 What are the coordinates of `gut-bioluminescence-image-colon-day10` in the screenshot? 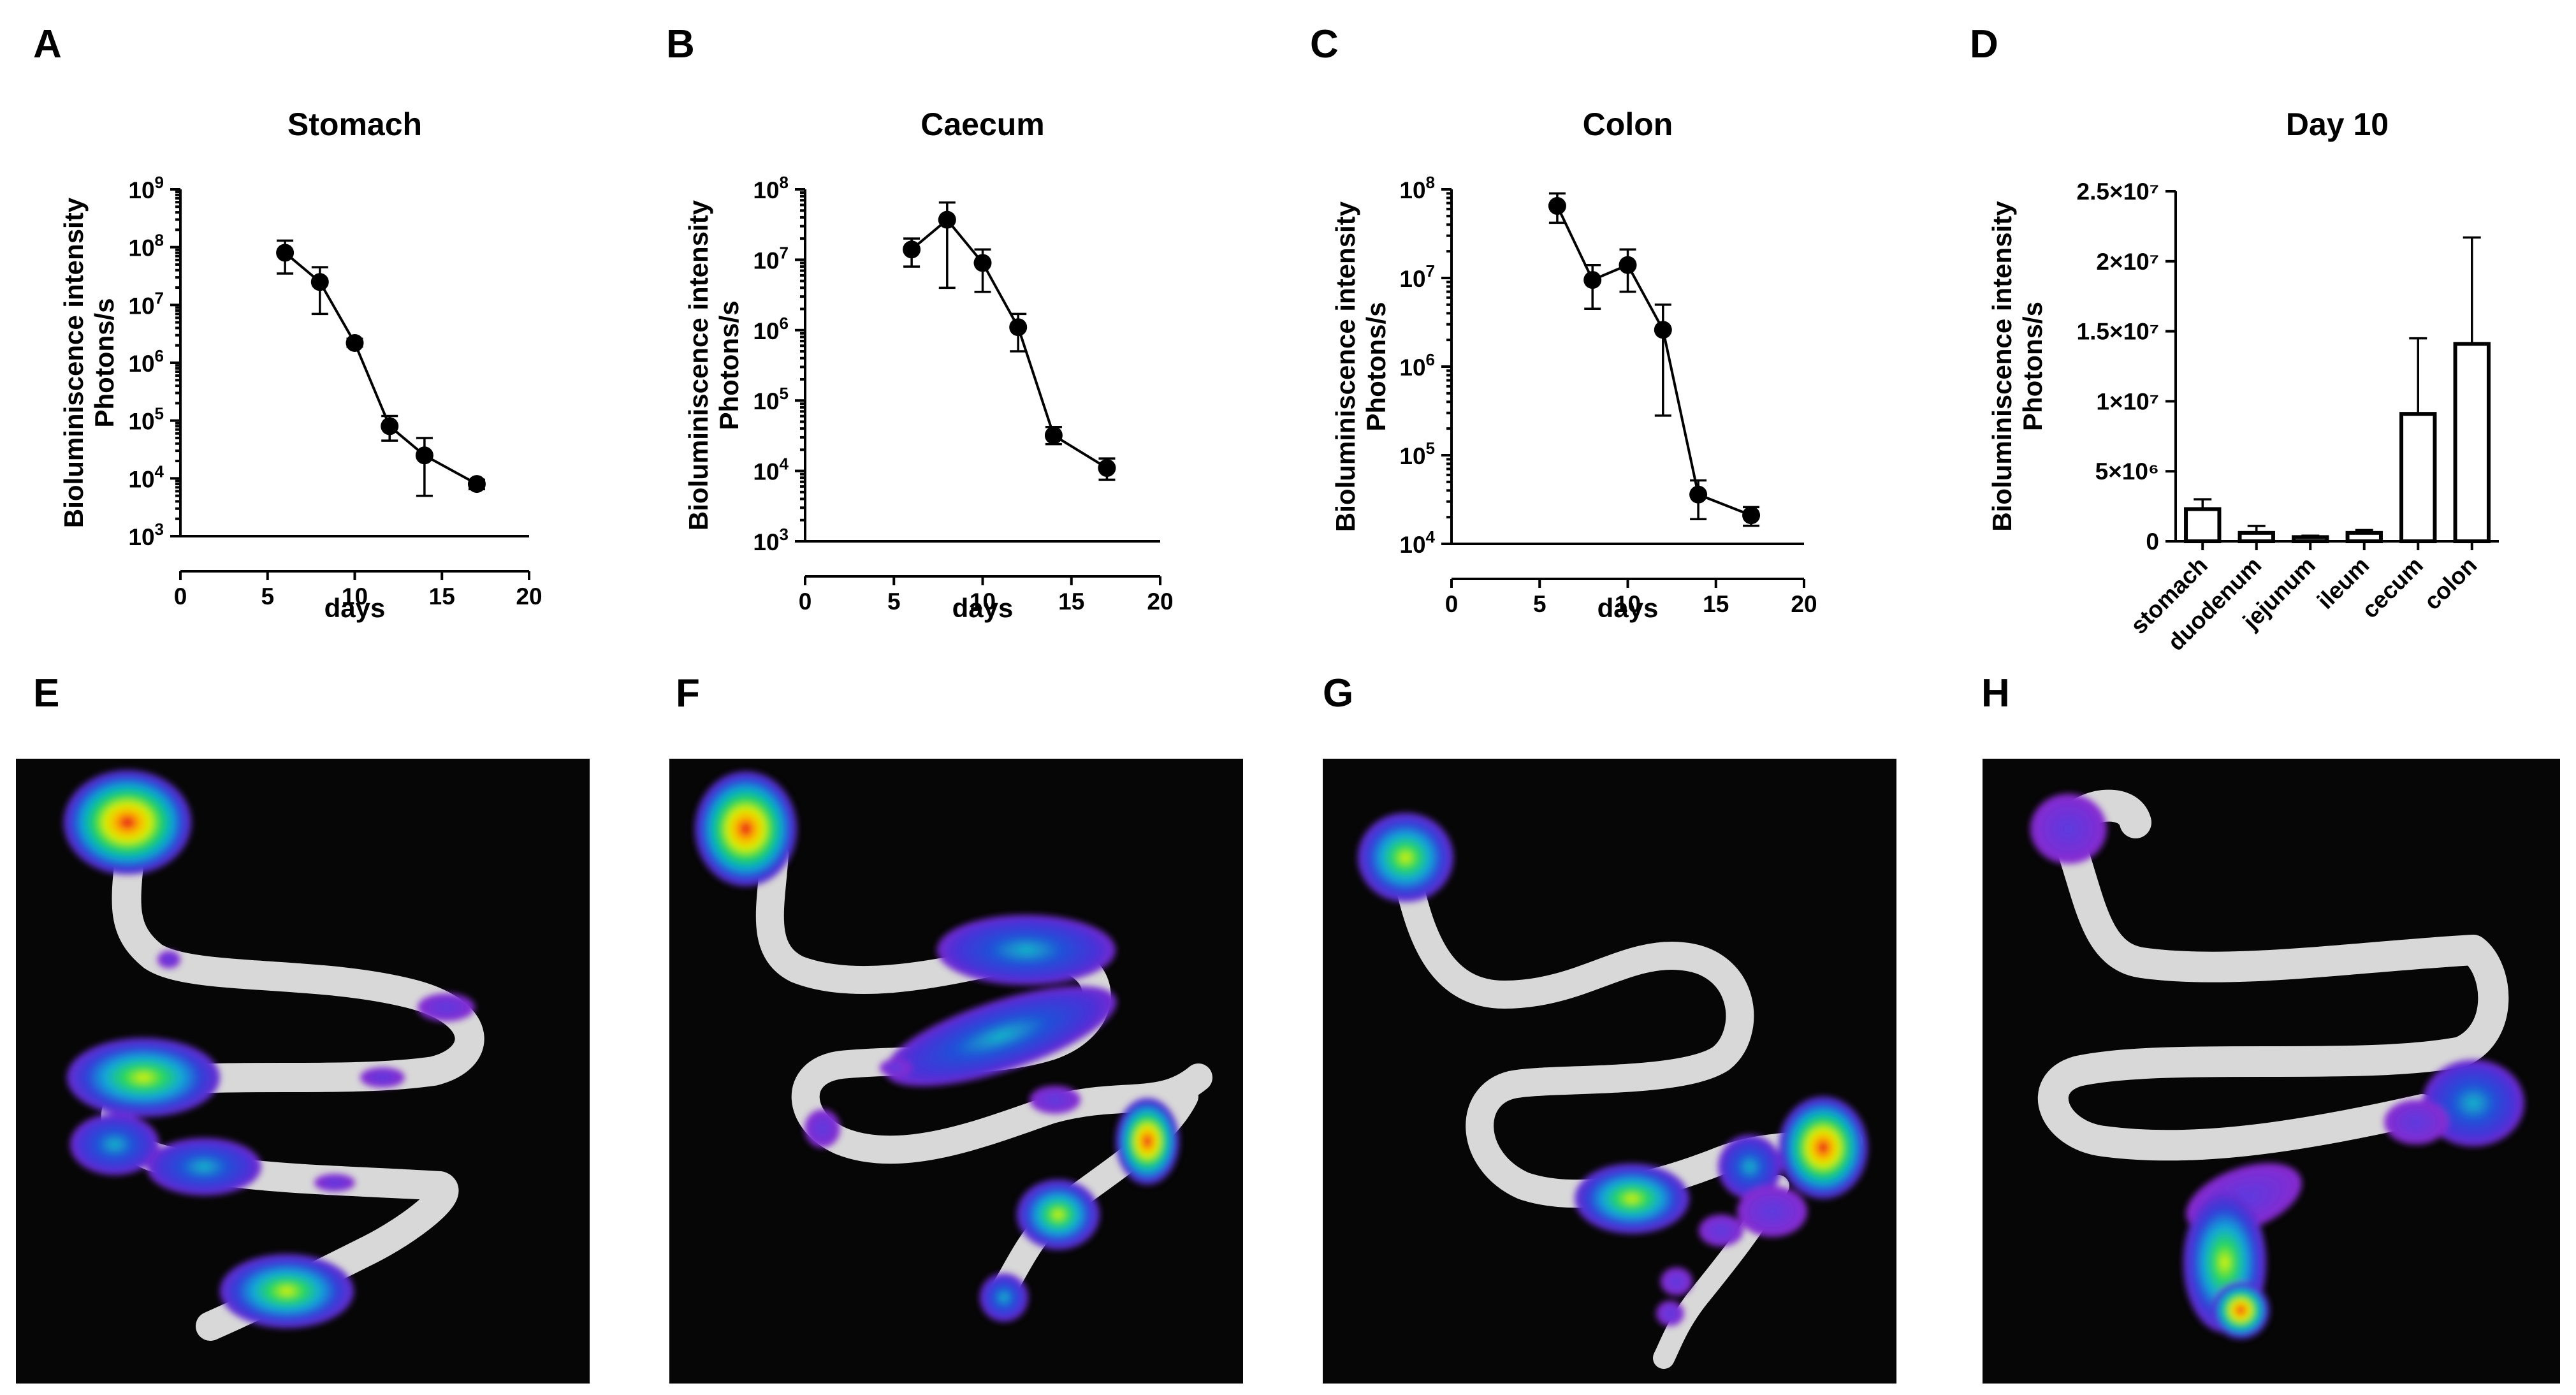 It's located at (2271, 1071).